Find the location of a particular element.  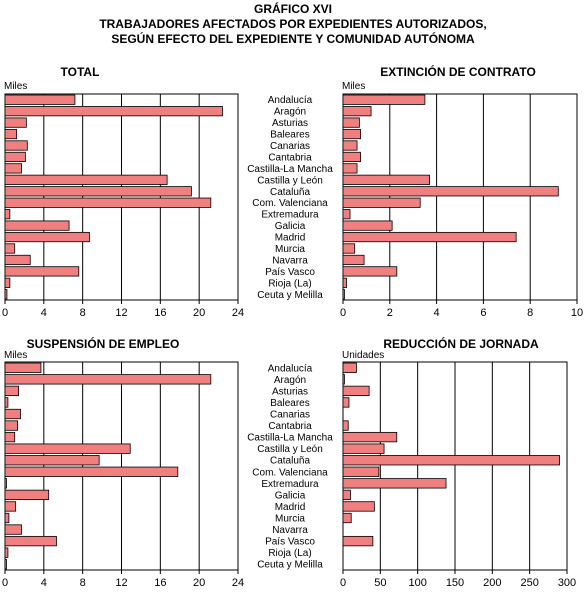

region-label: Cataluña is located at coordinates (290, 192).